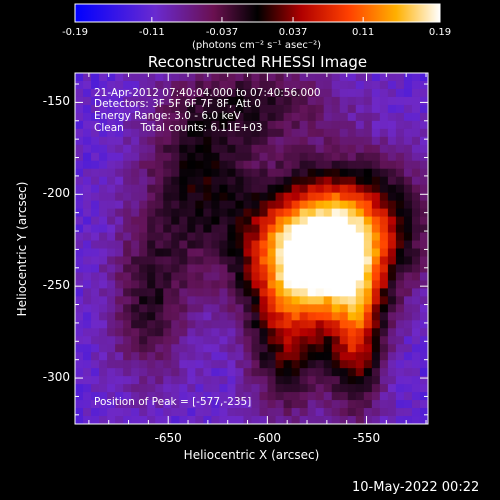 The image size is (500, 500). What do you see at coordinates (168, 438) in the screenshot?
I see `x-tick-label: -650` at bounding box center [168, 438].